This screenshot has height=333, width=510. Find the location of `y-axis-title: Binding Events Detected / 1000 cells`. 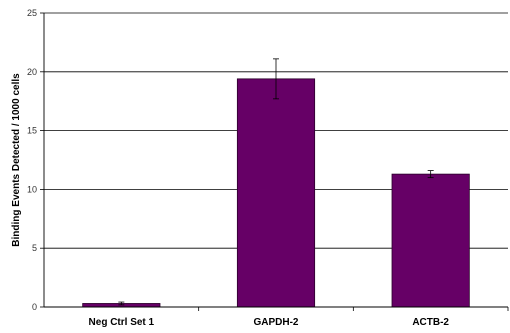

y-axis-title: Binding Events Detected / 1000 cells is located at coordinates (16, 160).